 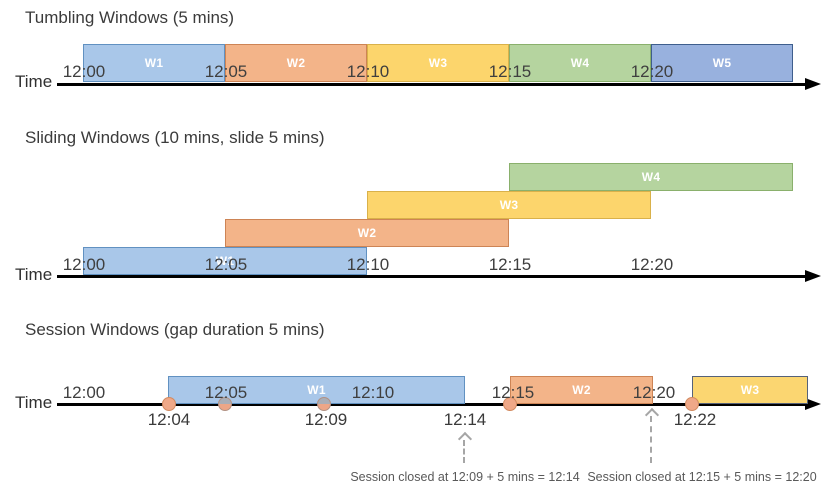 I want to click on session-window-w1: W1, so click(x=316, y=390).